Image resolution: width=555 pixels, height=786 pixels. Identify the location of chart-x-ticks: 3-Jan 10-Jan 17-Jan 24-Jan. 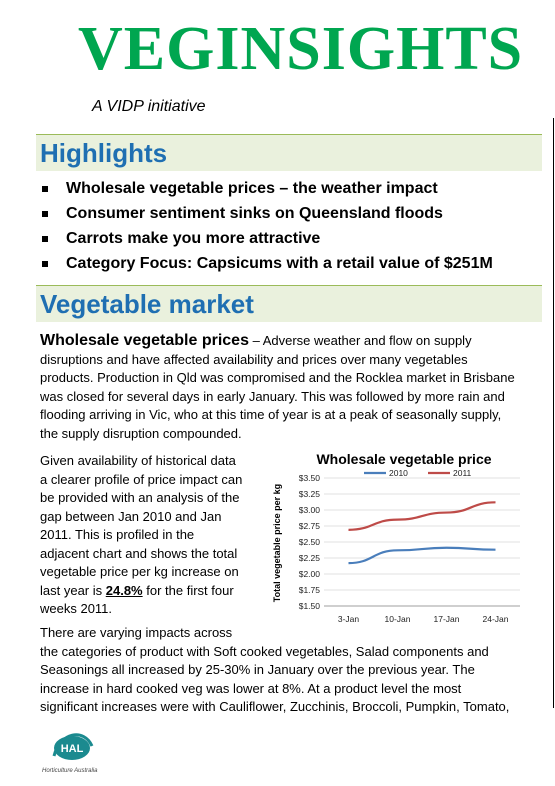
(423, 619).